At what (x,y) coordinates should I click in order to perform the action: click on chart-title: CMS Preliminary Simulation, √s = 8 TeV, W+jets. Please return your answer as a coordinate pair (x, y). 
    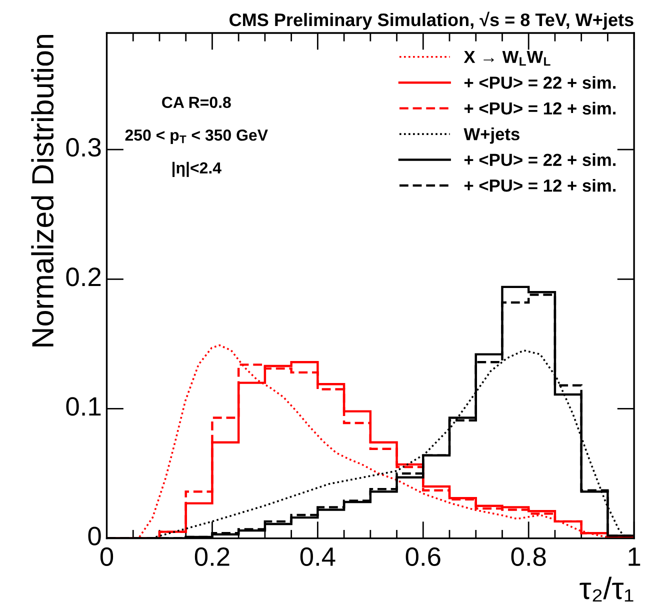
    Looking at the image, I should click on (432, 21).